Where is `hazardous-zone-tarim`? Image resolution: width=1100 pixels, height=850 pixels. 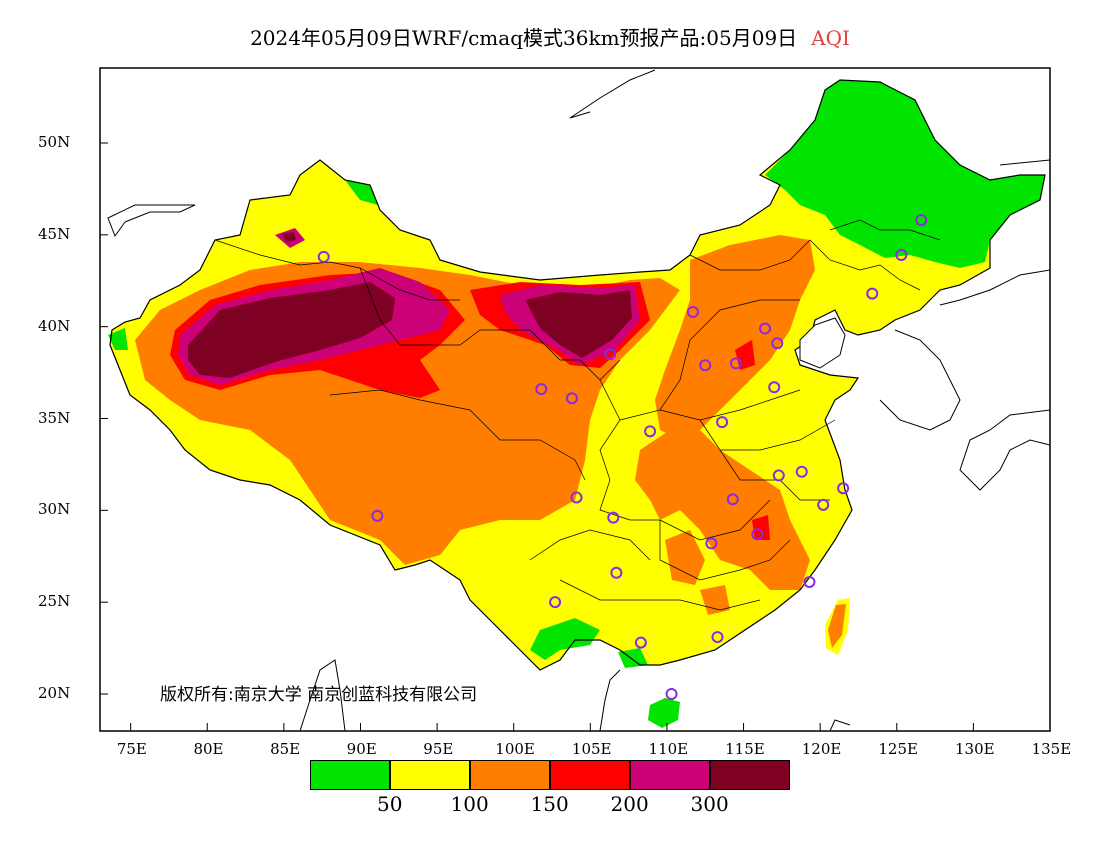 hazardous-zone-tarim is located at coordinates (291, 330).